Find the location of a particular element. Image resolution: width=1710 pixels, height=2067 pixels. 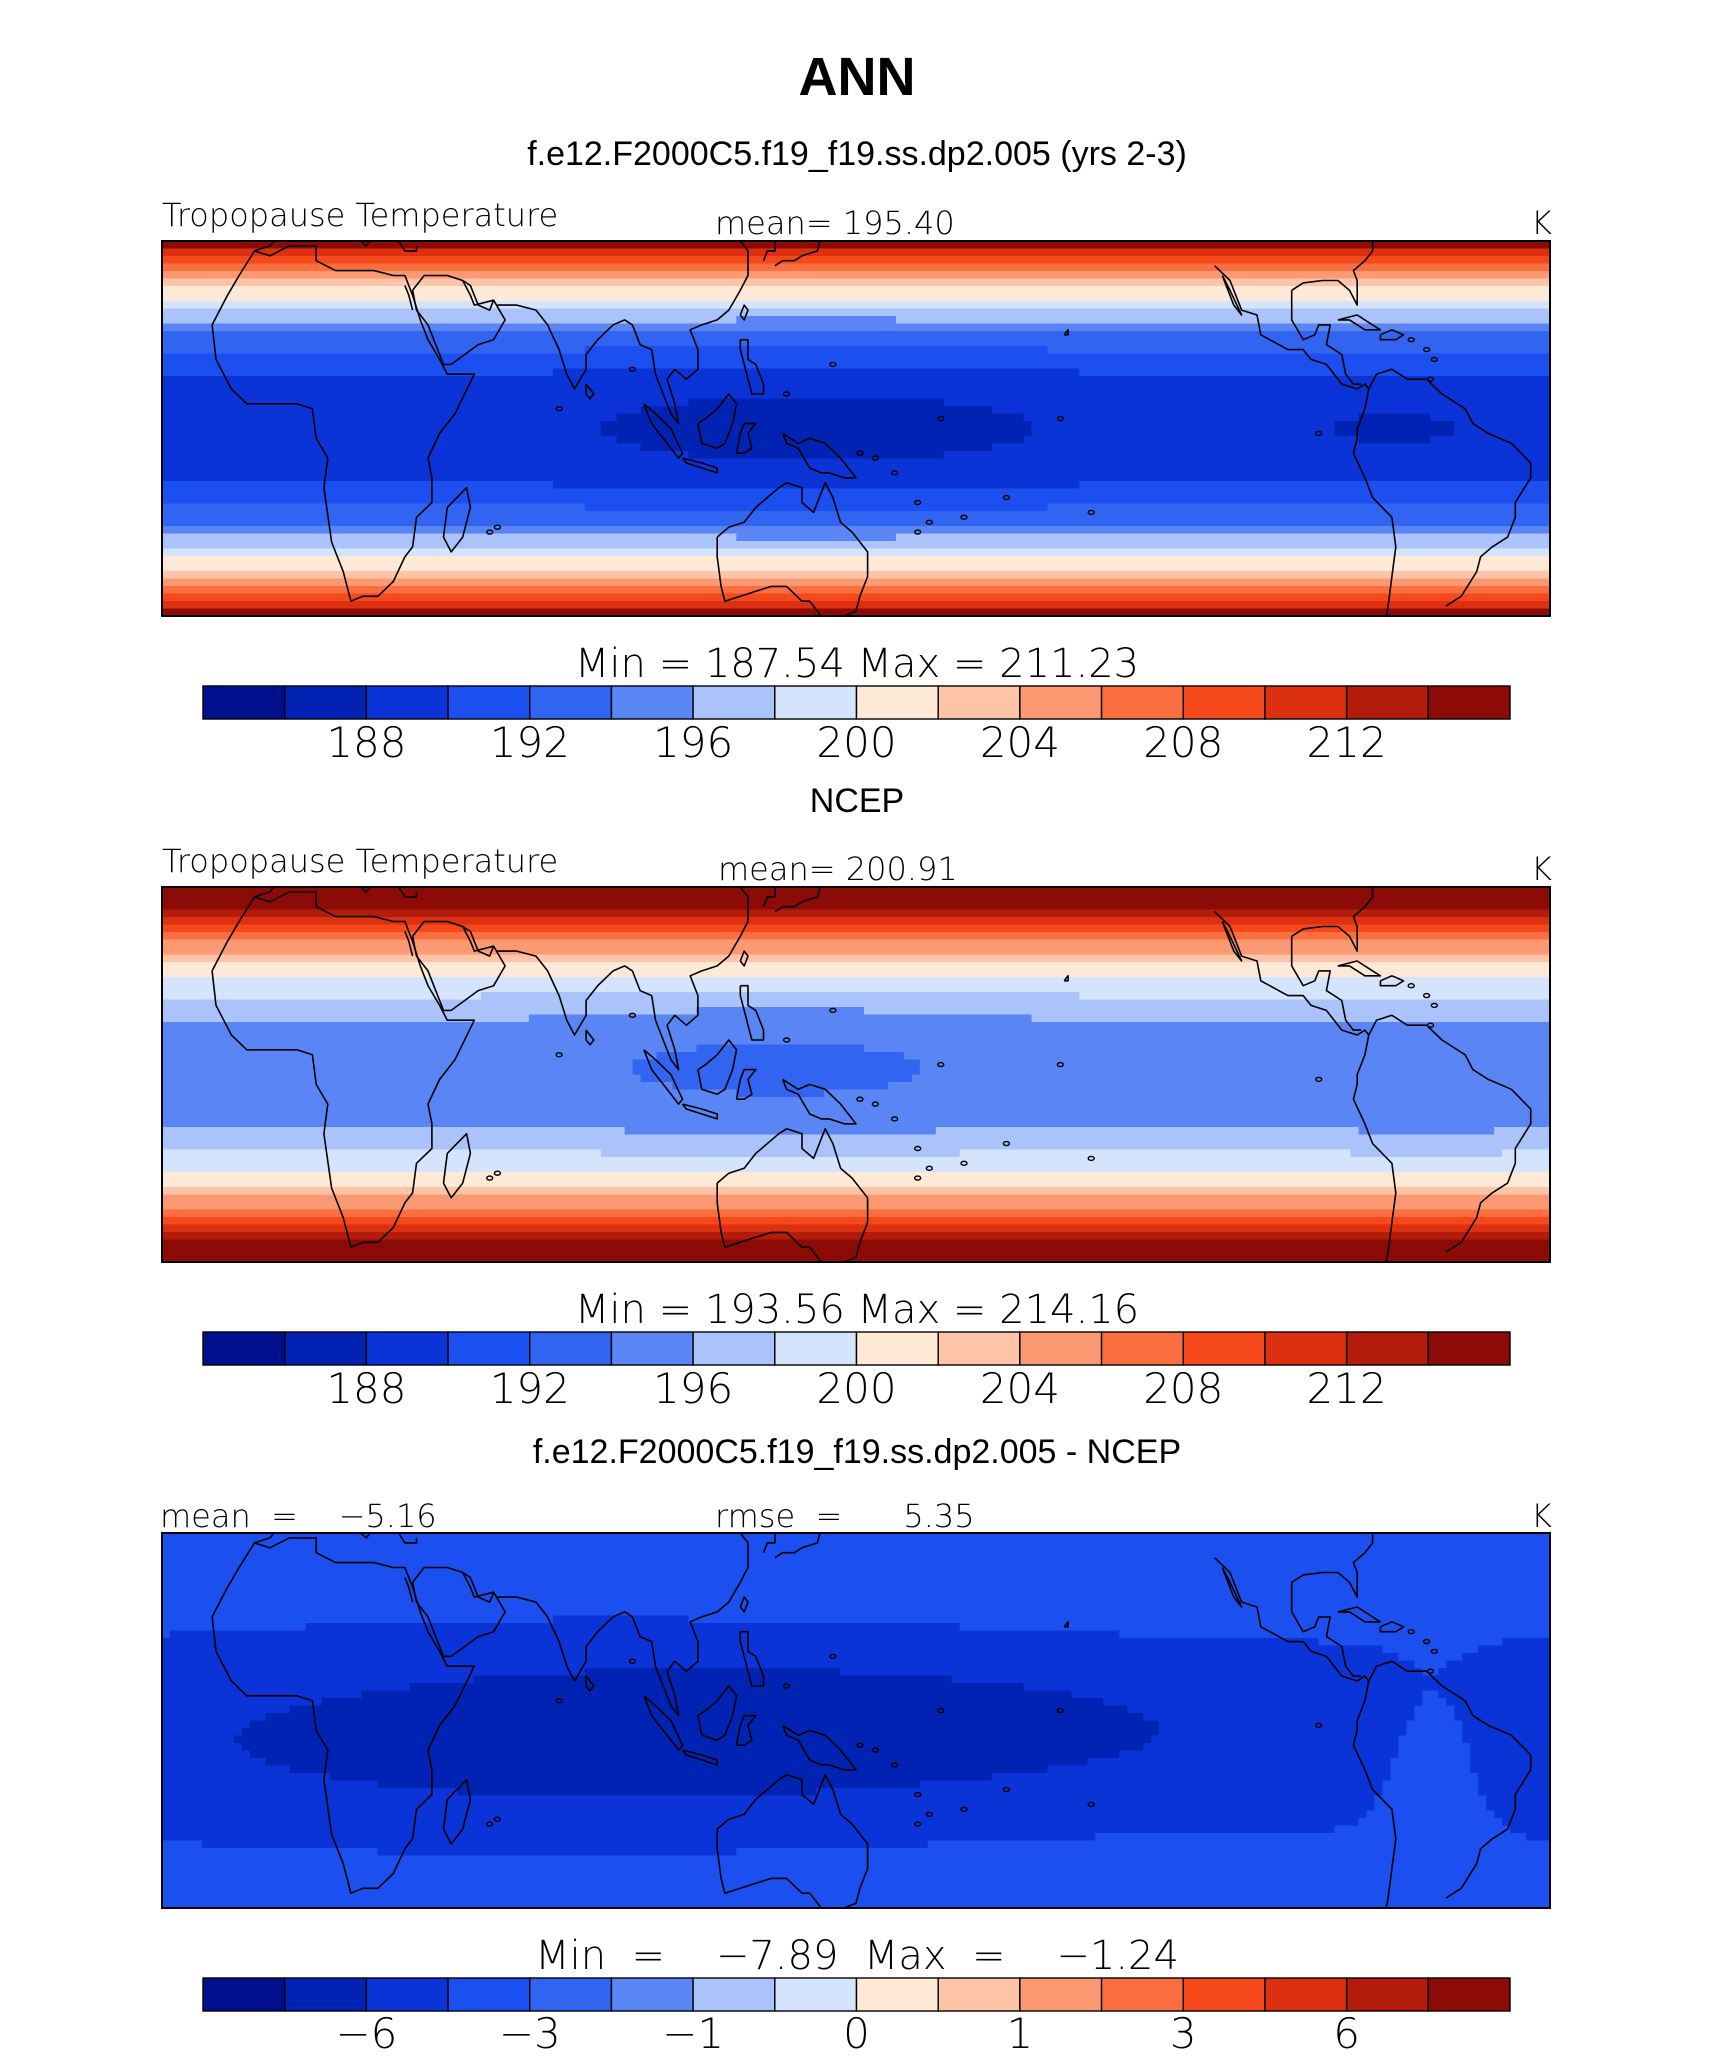

coastlines is located at coordinates (871, 1074).